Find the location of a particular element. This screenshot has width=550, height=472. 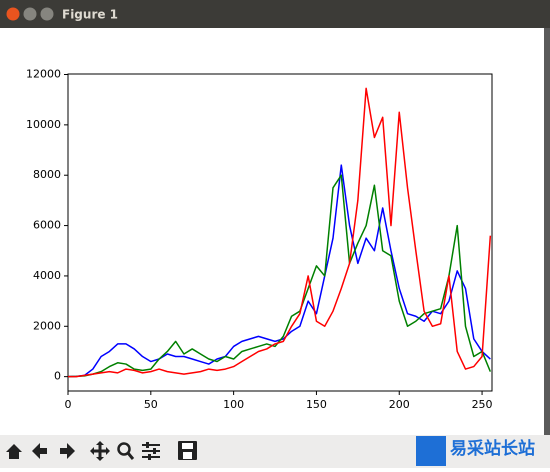

y-tick-label: 10000 is located at coordinates (43, 124).